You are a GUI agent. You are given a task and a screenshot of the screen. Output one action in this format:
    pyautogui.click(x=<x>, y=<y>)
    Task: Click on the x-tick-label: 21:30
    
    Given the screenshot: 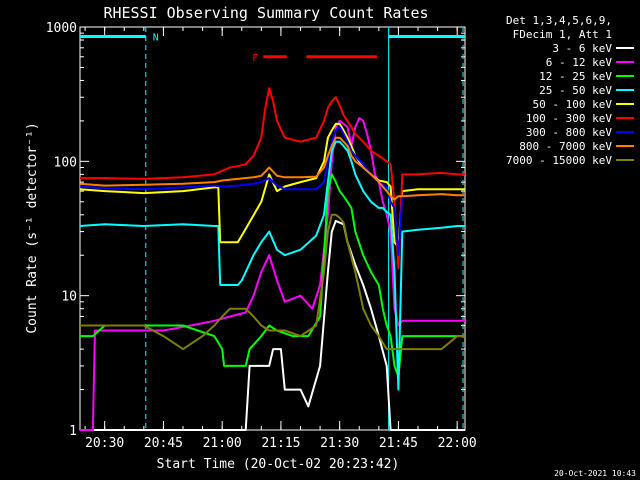 What is the action you would take?
    pyautogui.click(x=339, y=443)
    